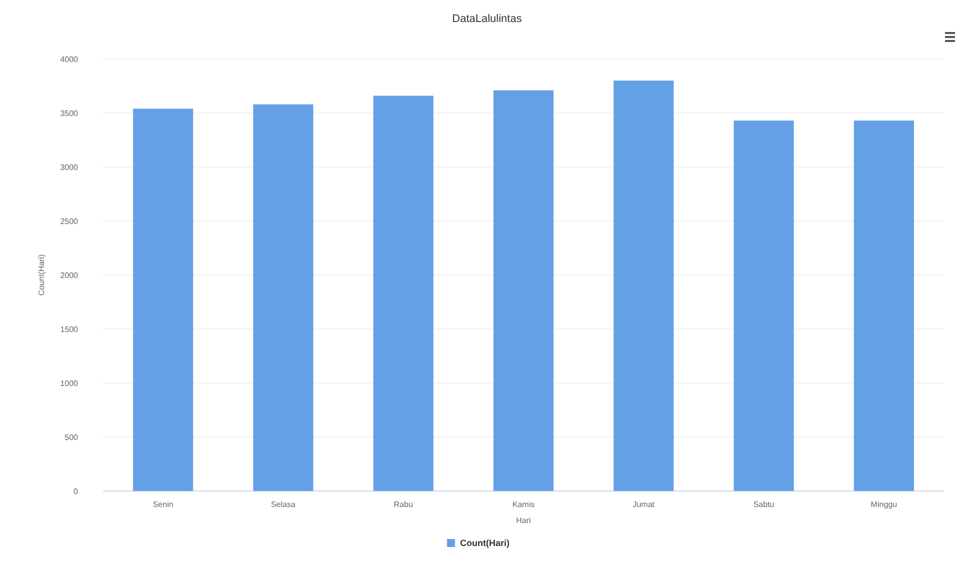  Describe the element at coordinates (485, 543) in the screenshot. I see `legend-label: Count(Hari)` at that location.